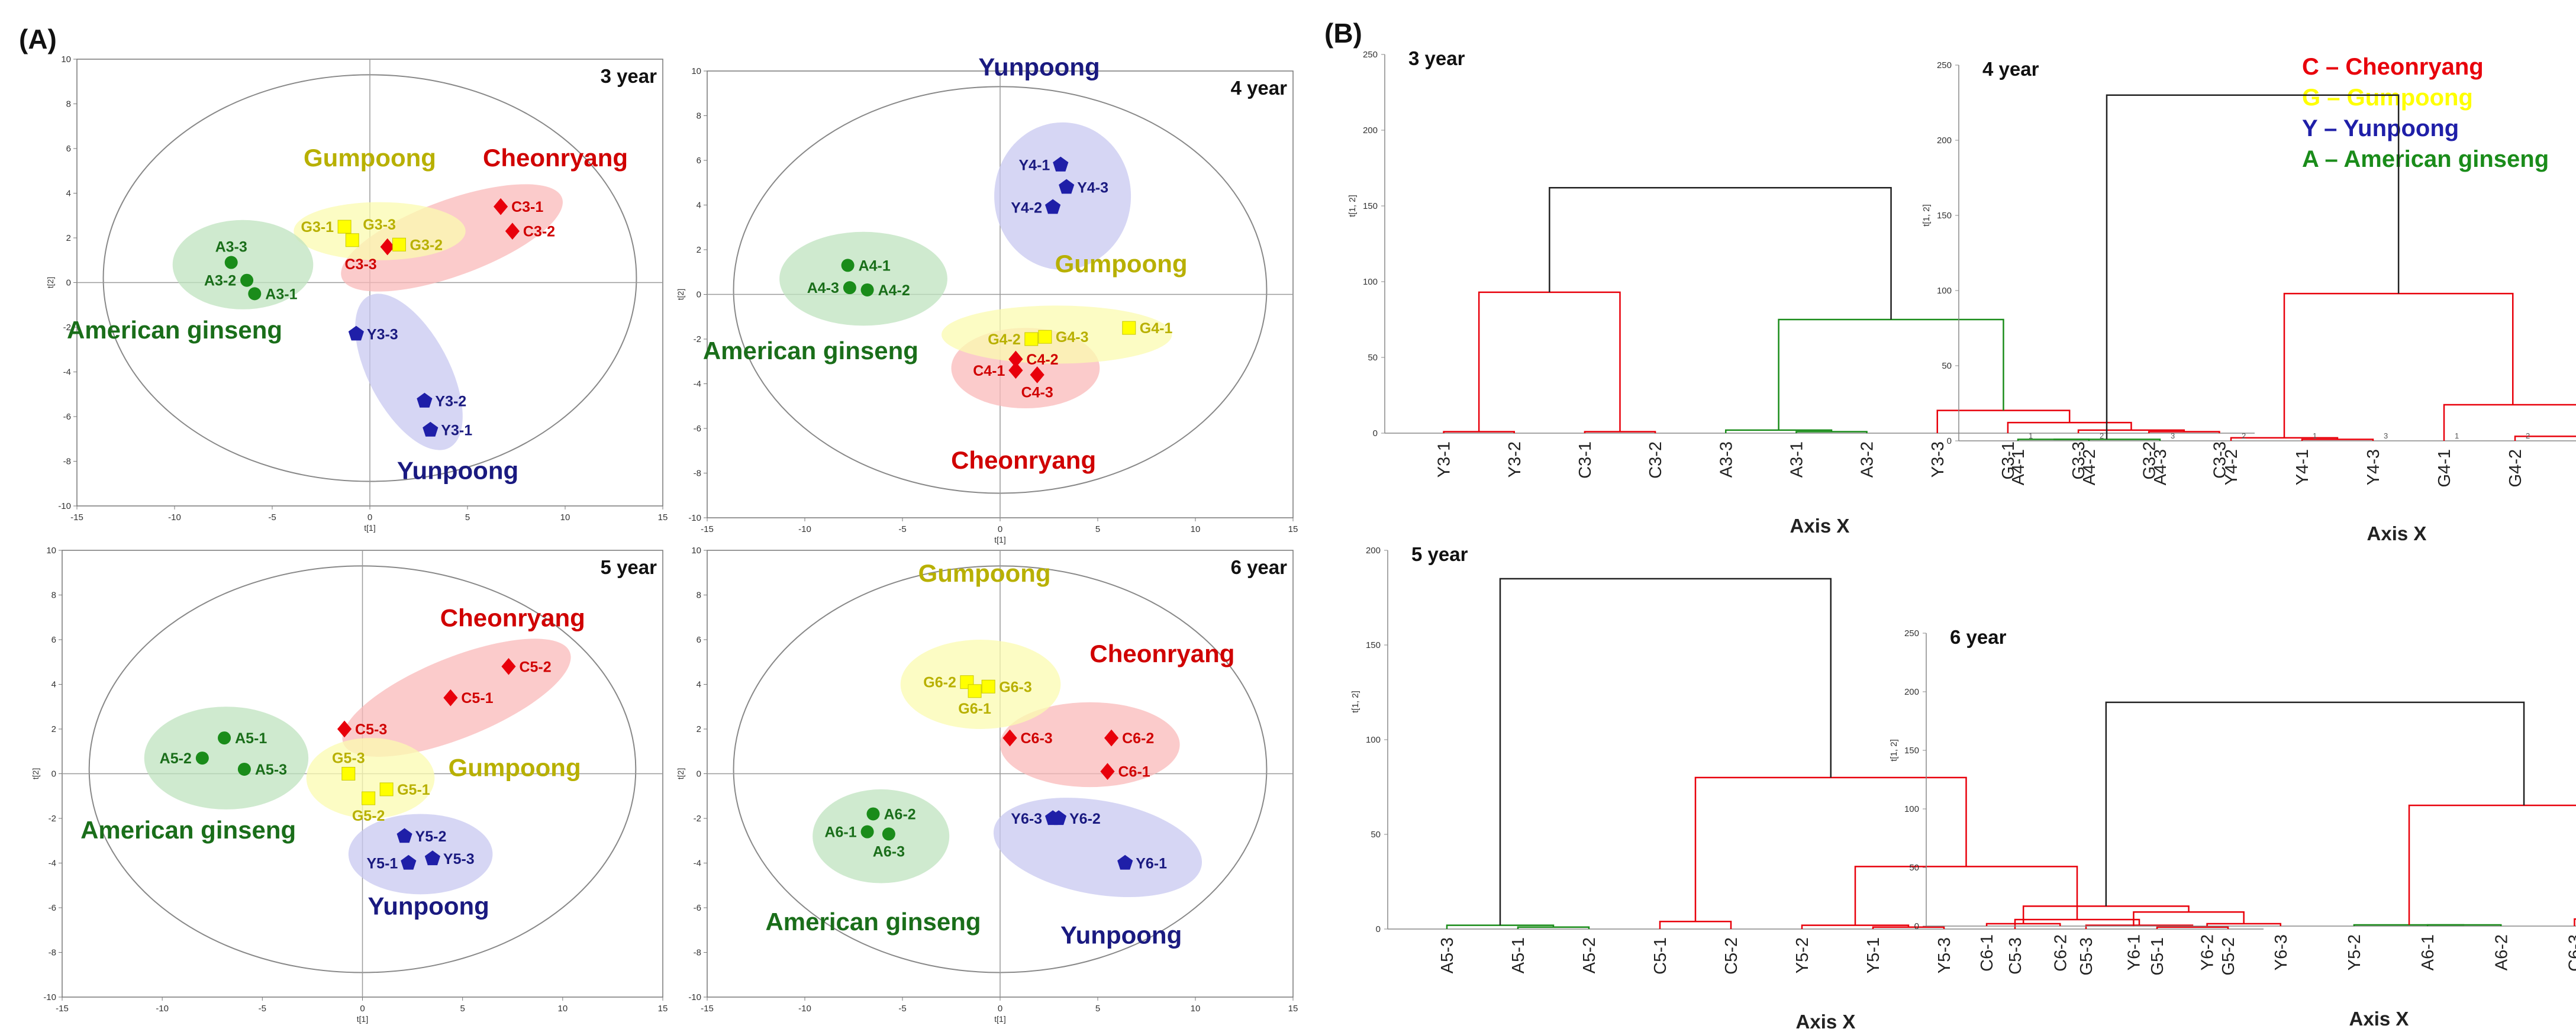 The image size is (2576, 1032). What do you see at coordinates (251, 738) in the screenshot?
I see `point-label: A5-1` at bounding box center [251, 738].